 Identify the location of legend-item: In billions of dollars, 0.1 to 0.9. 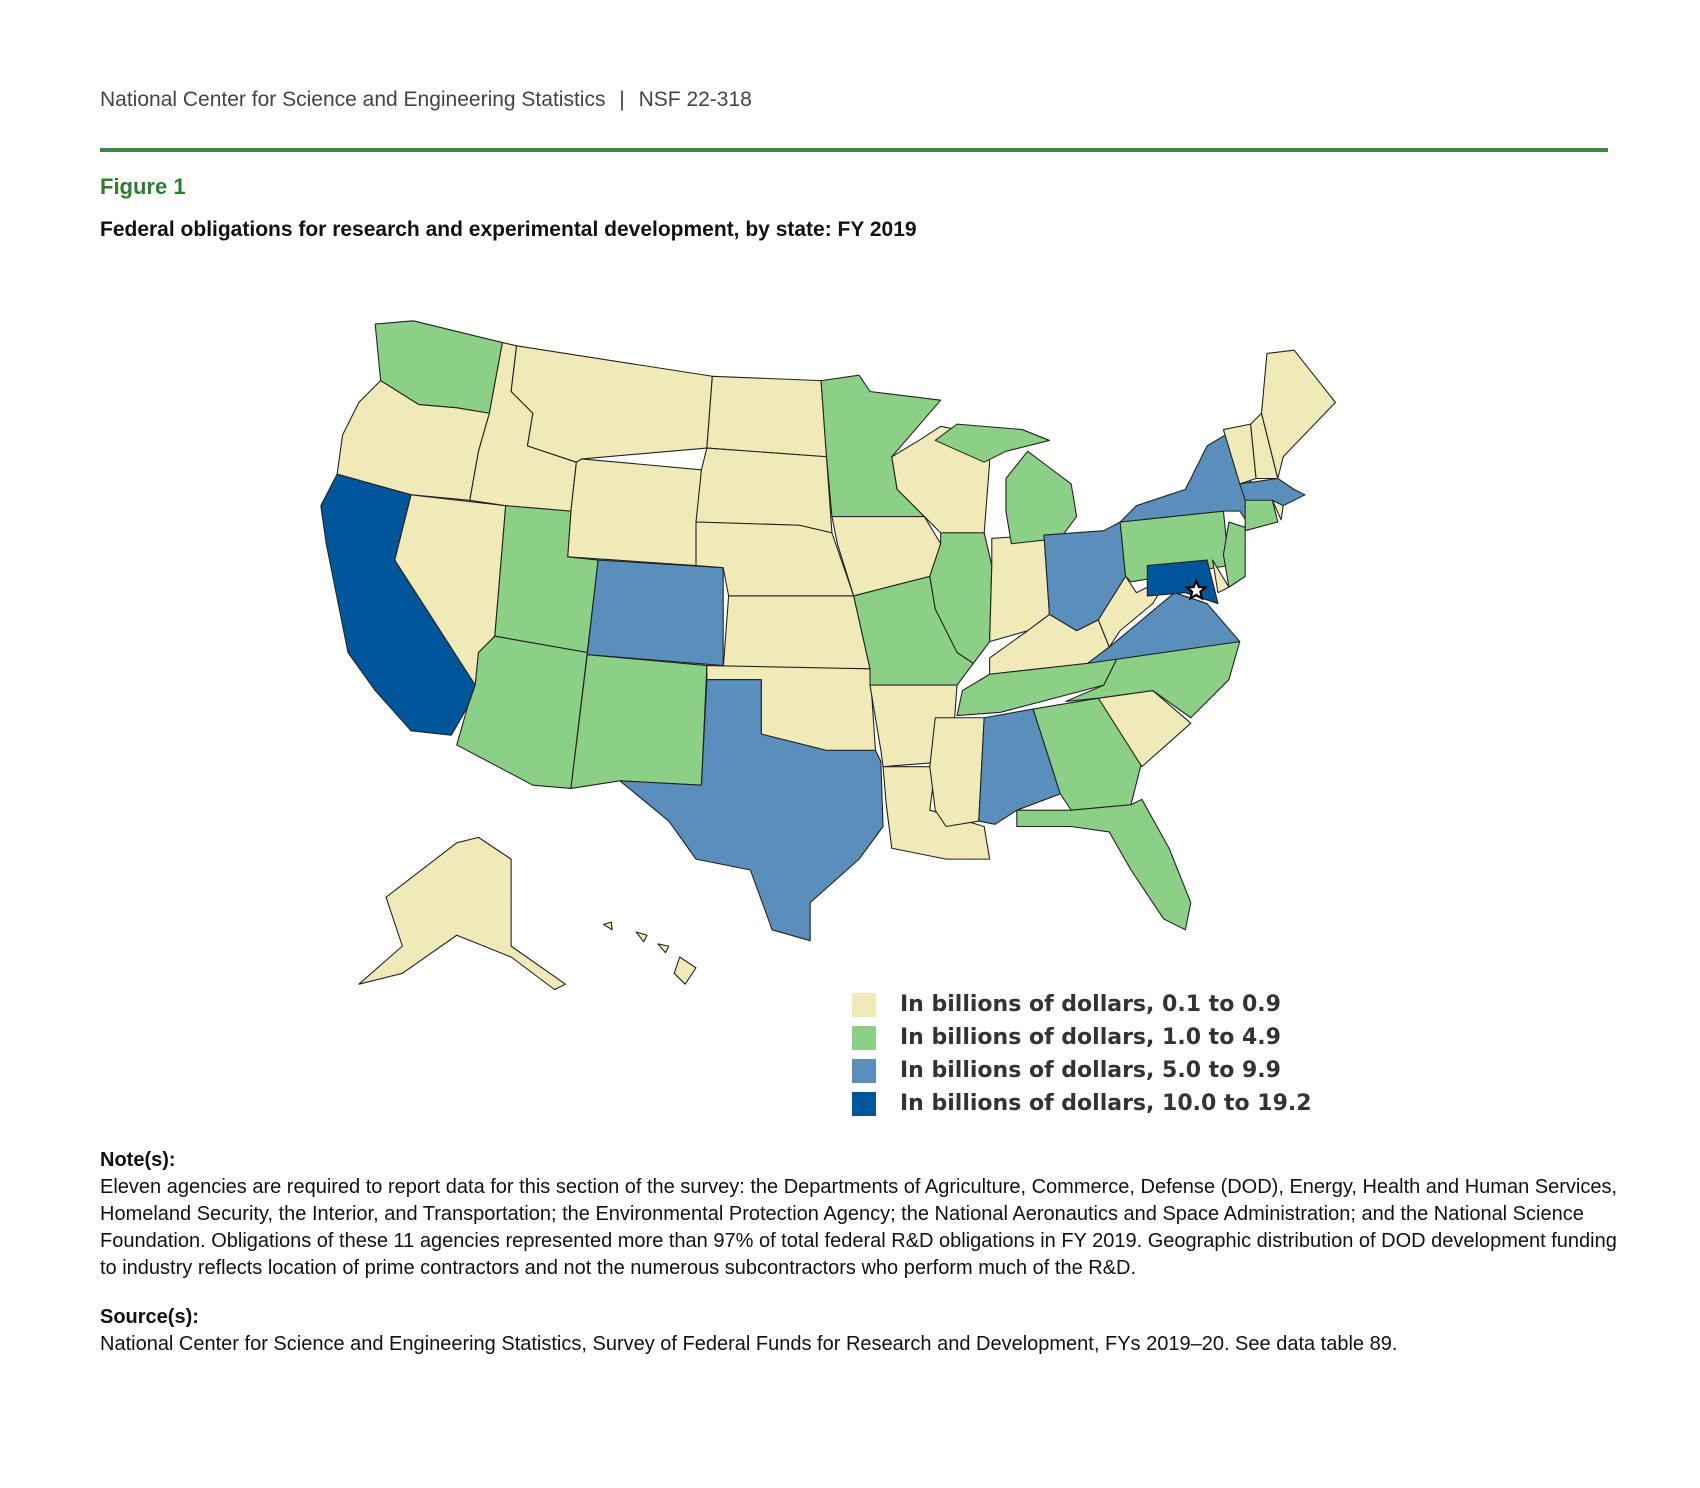
(1082, 1004).